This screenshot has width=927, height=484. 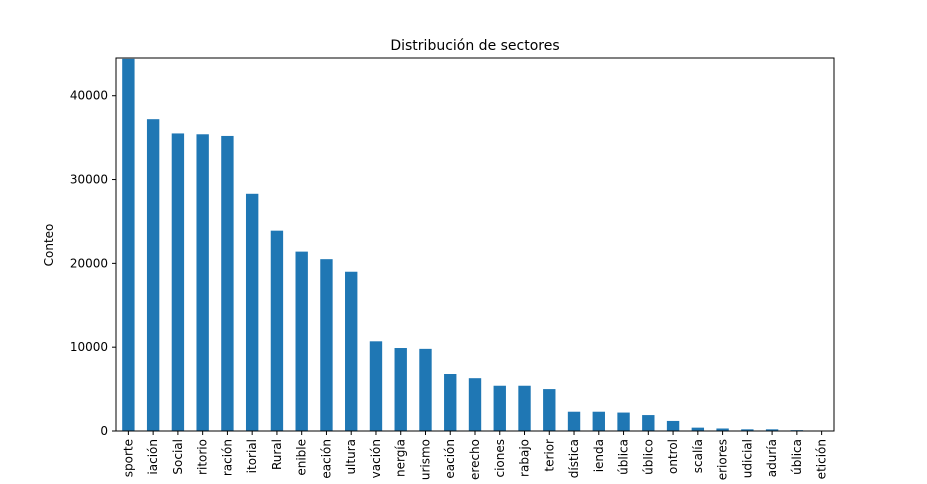 I want to click on x-tick-label: iación, so click(x=153, y=457).